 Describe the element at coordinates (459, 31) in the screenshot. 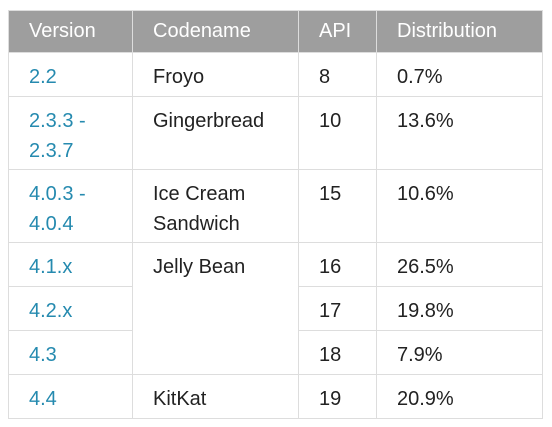

I see `header-distribution: Distribution` at that location.